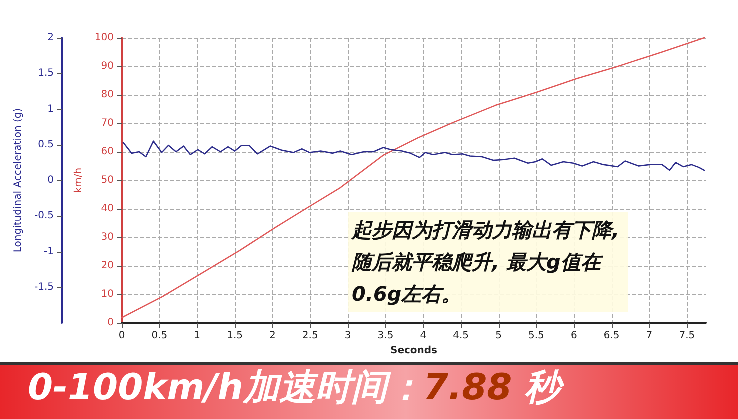  Describe the element at coordinates (107, 266) in the screenshot. I see `y-tick-label: 20` at that location.